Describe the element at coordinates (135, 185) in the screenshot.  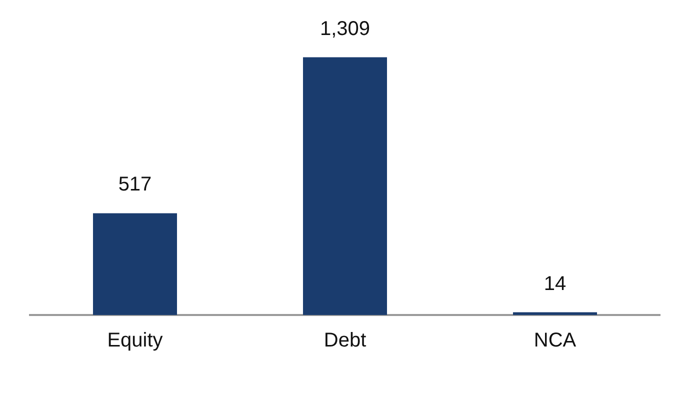
I see `data-label: 517` at that location.